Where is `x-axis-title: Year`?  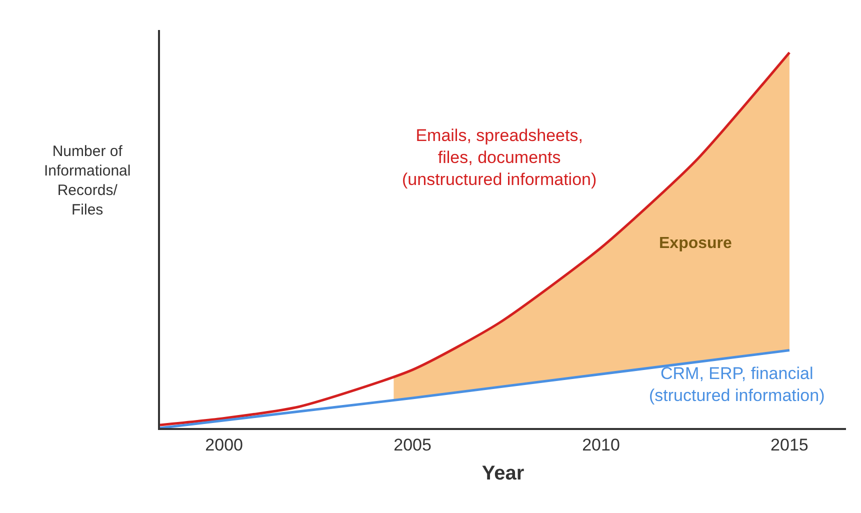 x-axis-title: Year is located at coordinates (503, 473).